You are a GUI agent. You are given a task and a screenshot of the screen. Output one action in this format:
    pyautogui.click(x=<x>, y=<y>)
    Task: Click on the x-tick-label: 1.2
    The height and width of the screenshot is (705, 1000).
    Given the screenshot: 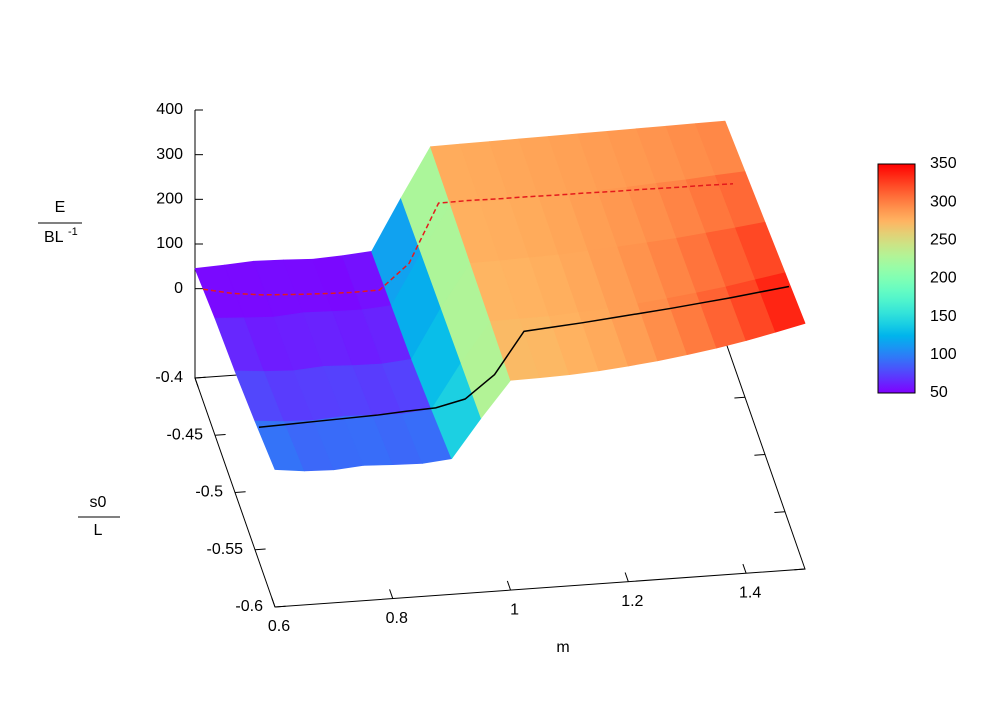 What is the action you would take?
    pyautogui.click(x=632, y=601)
    